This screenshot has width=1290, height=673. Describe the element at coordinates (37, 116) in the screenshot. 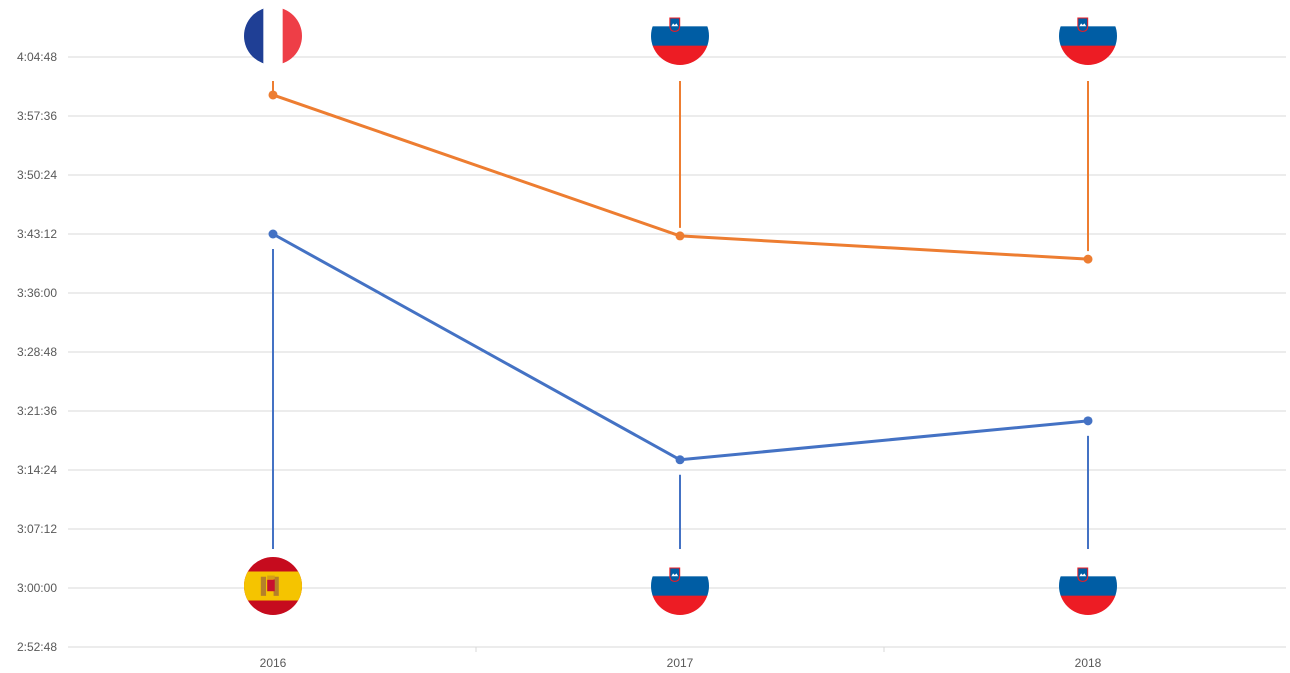

I see `y-tick-label: 3:57:36` at that location.